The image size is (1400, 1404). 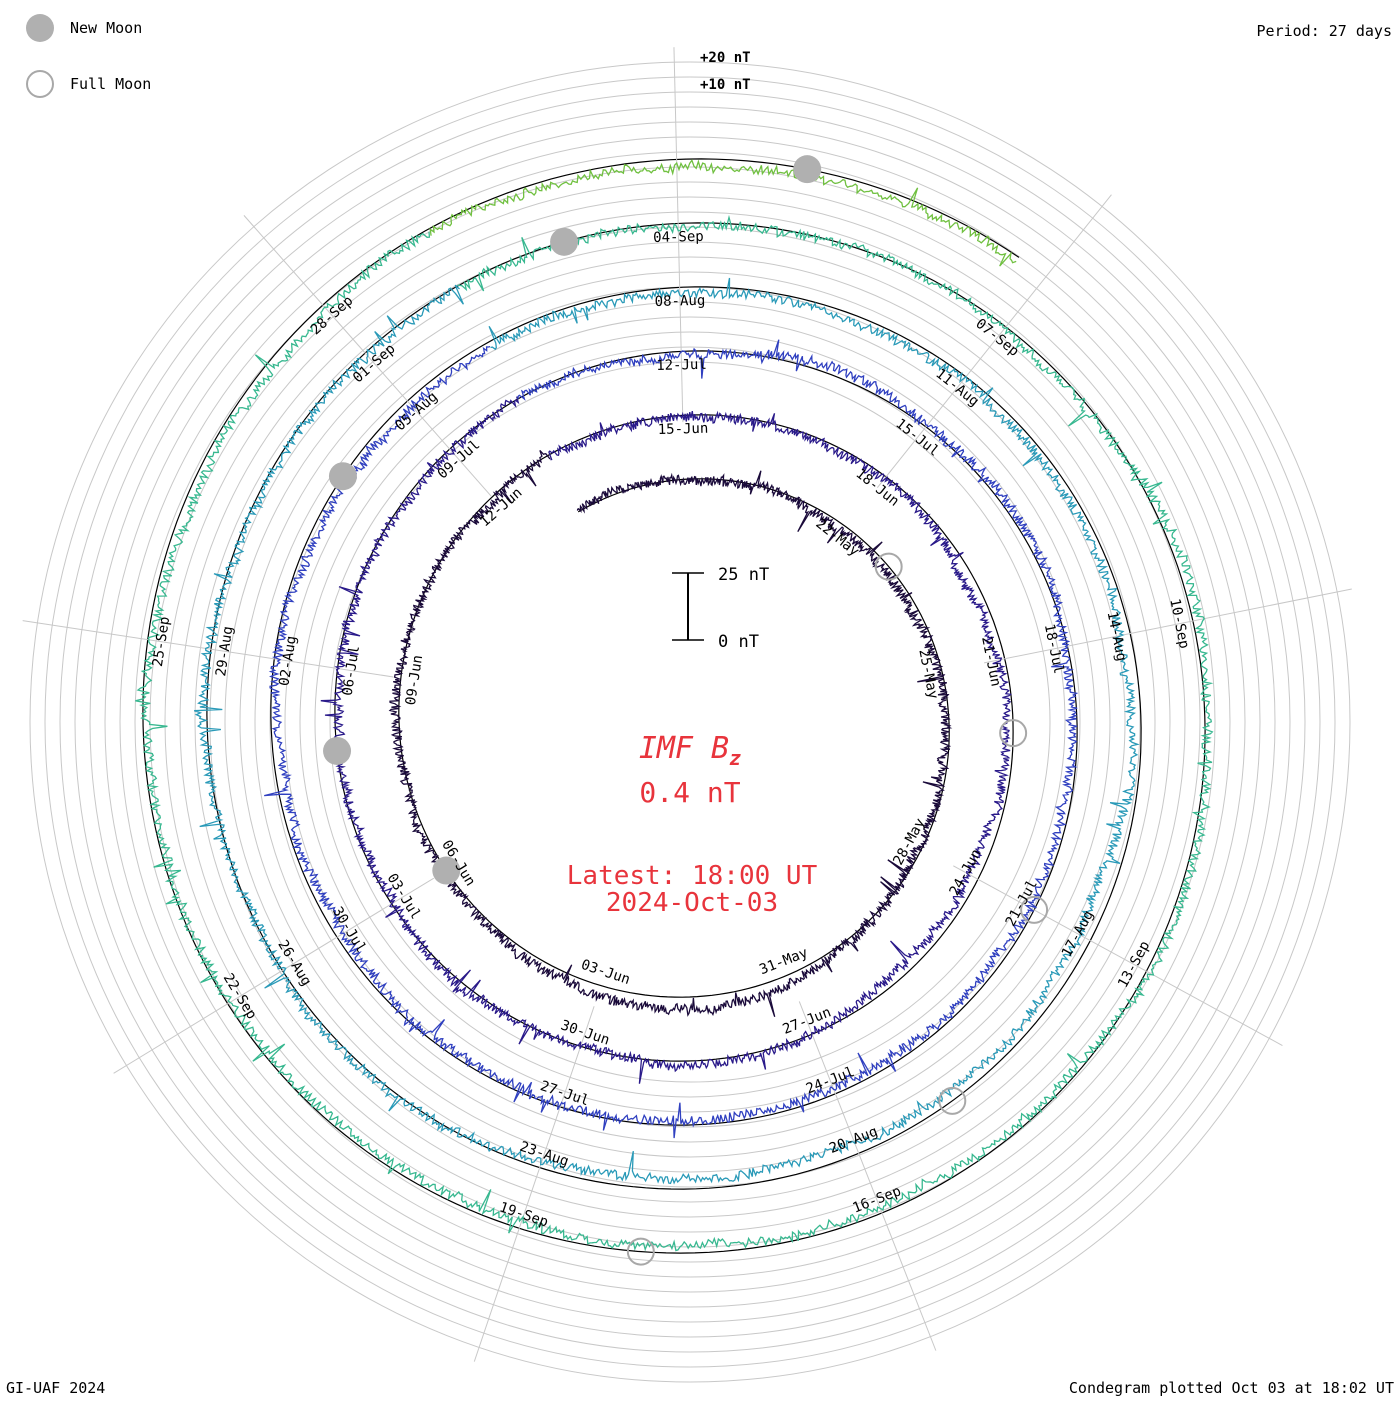 I want to click on legend-full-moon: Full Moon, so click(x=88, y=84).